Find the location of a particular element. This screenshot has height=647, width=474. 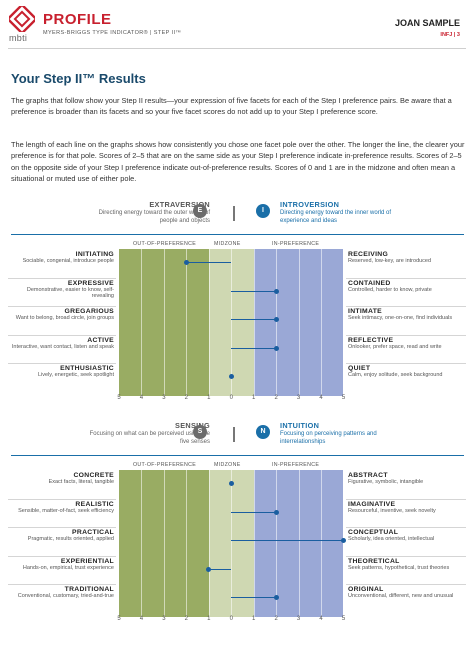

left-pole-name: SENSING is located at coordinates (192, 425).